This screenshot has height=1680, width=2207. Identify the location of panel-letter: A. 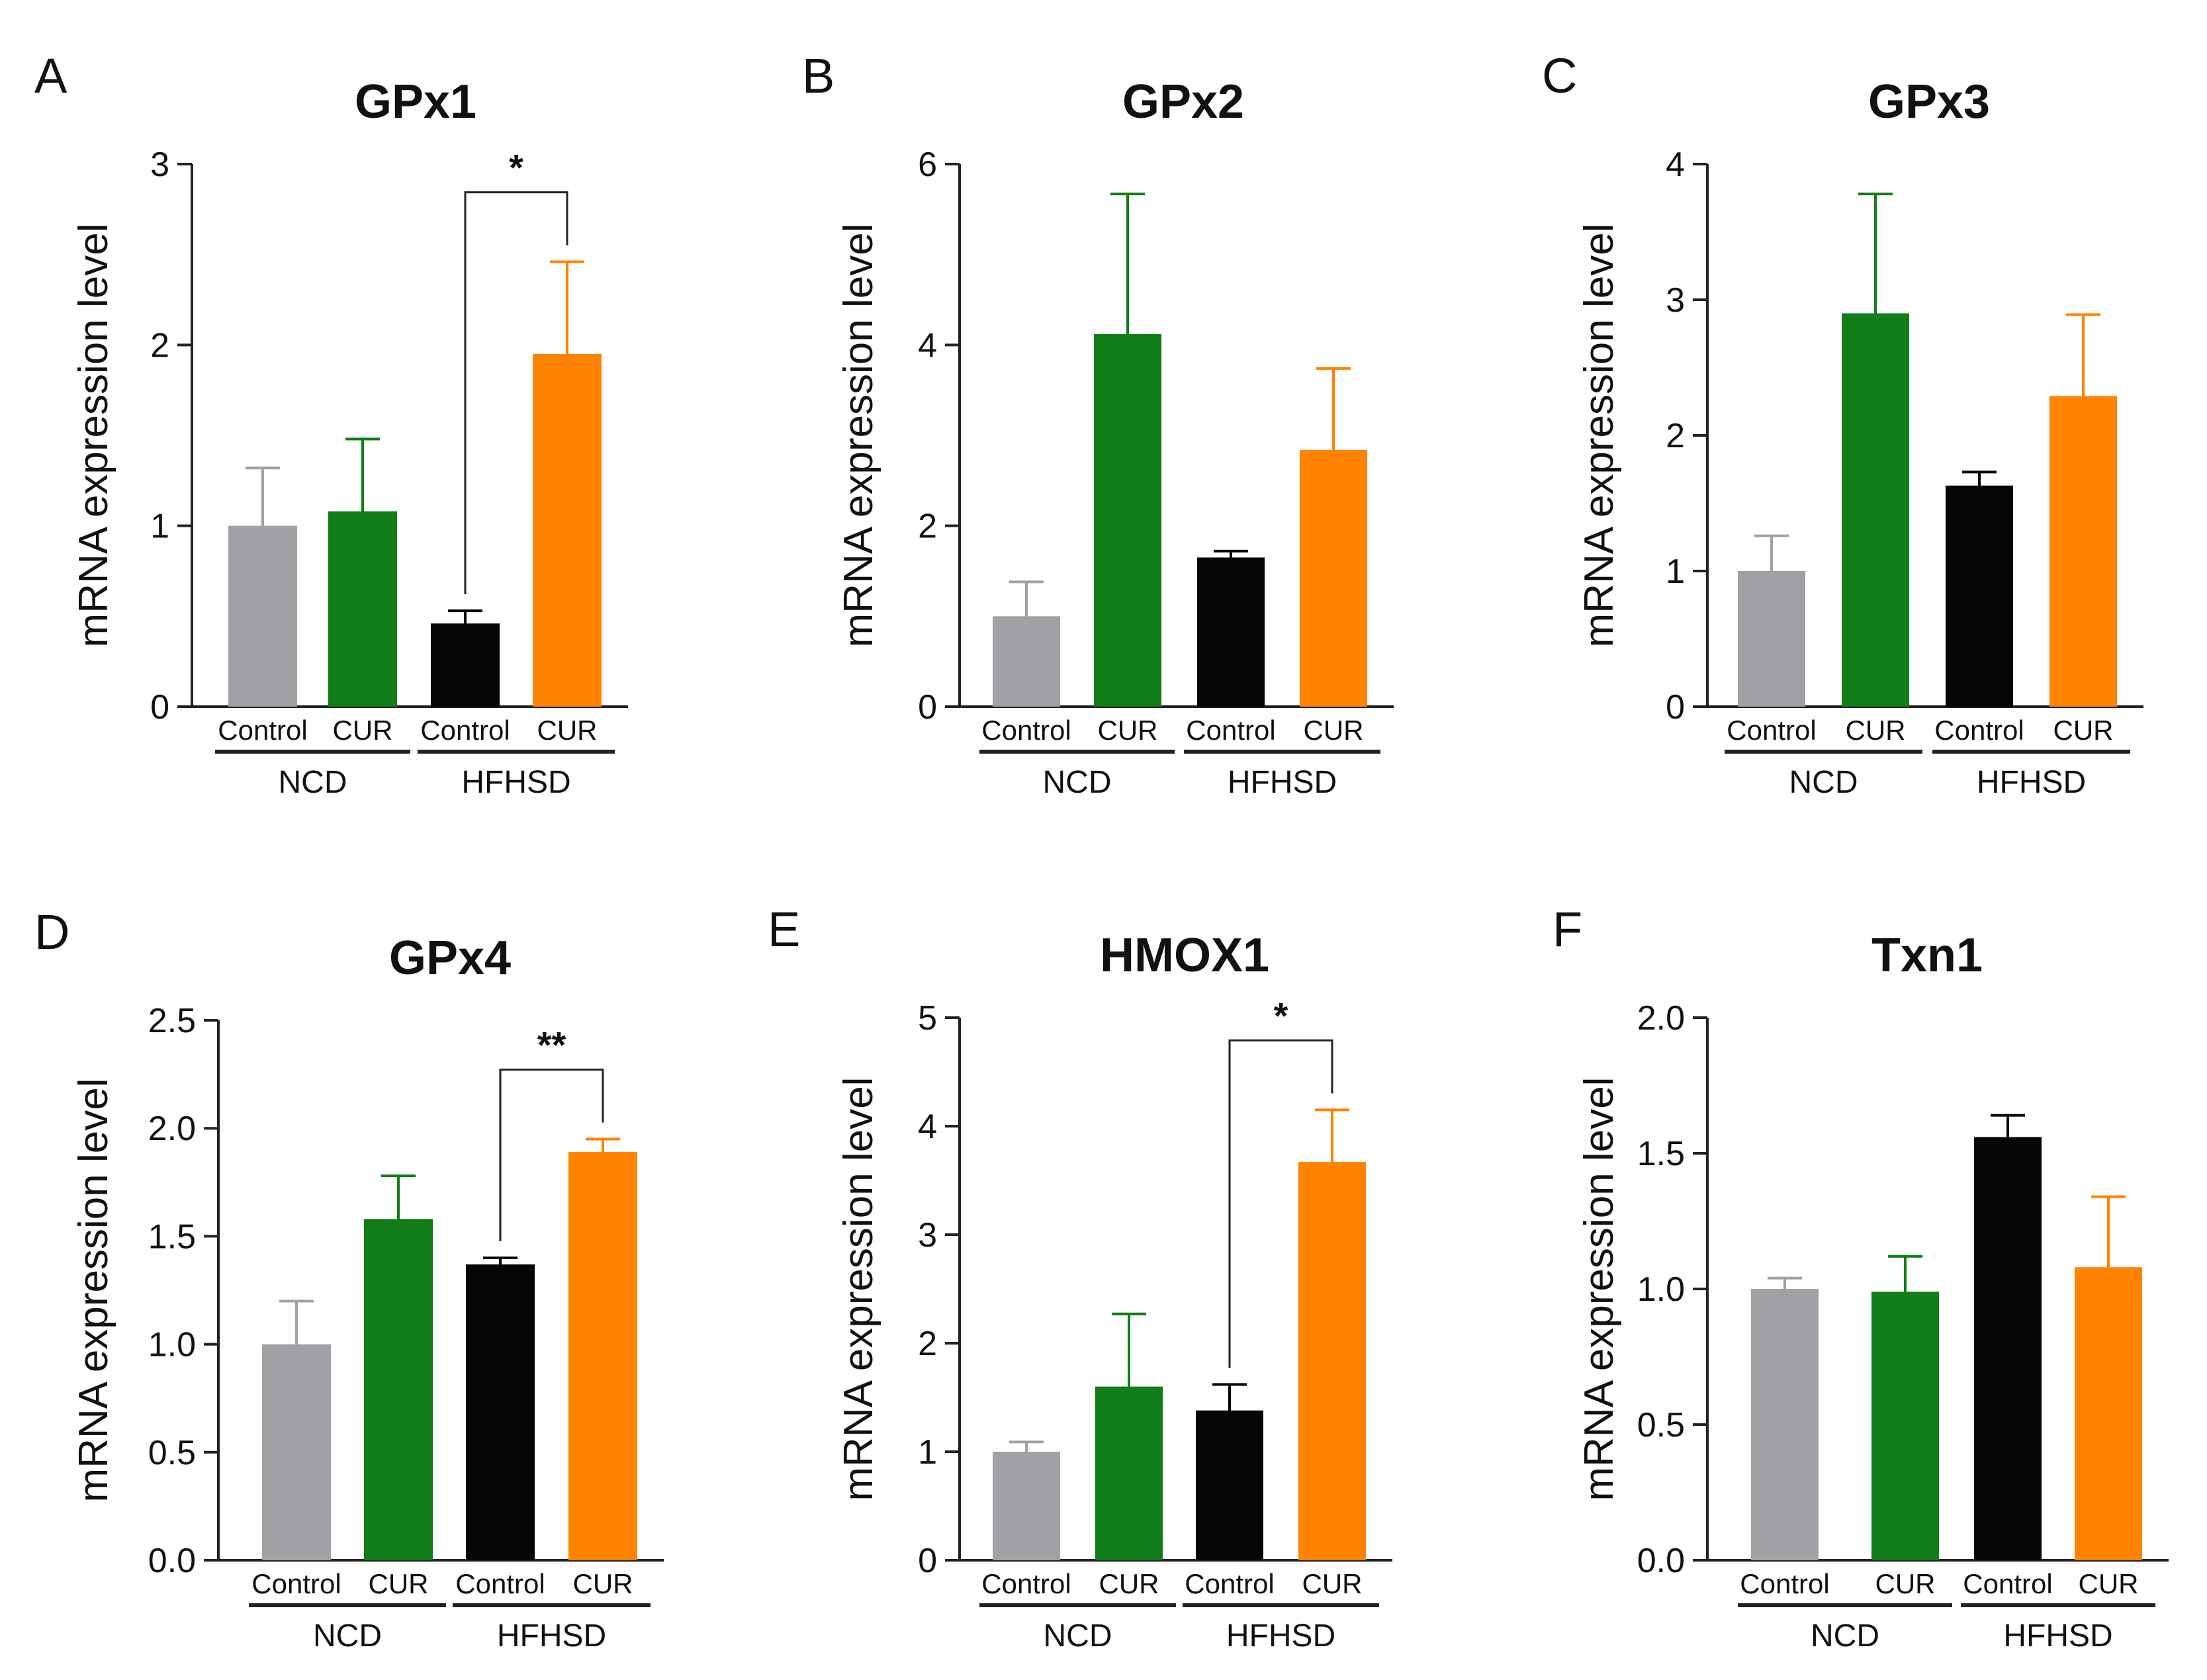
(51, 75).